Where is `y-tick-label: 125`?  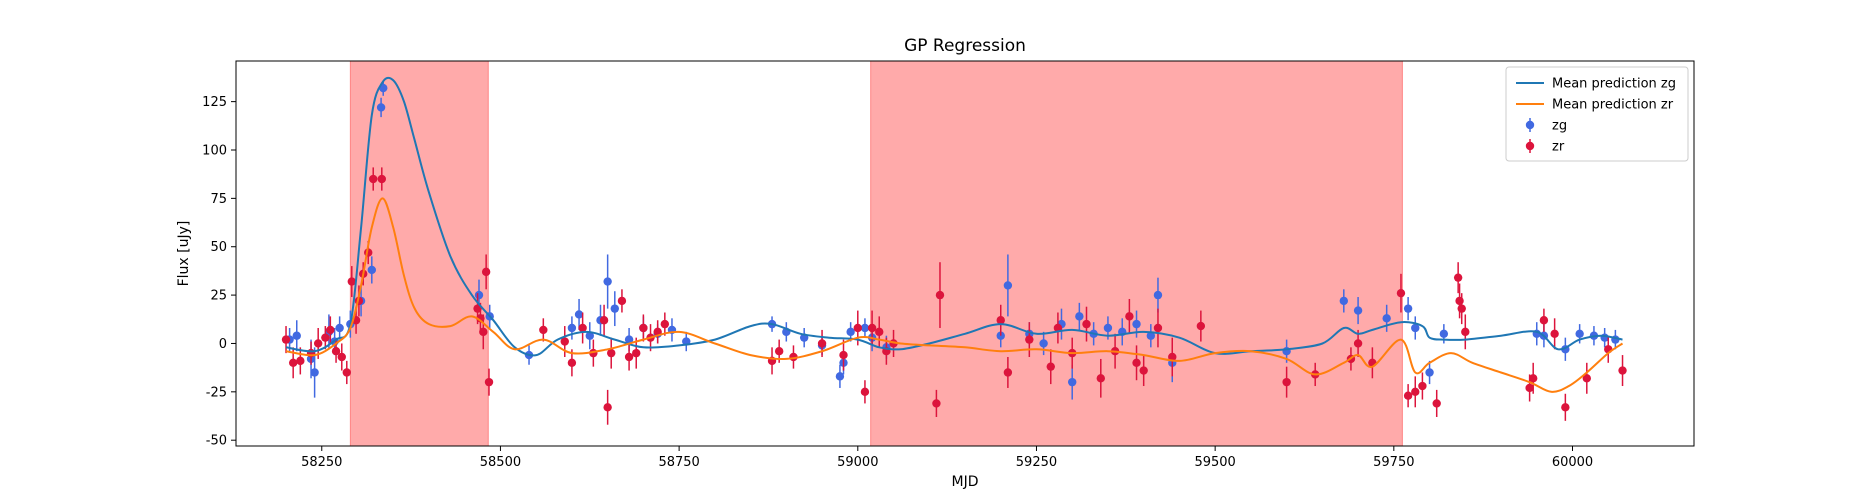 y-tick-label: 125 is located at coordinates (214, 102).